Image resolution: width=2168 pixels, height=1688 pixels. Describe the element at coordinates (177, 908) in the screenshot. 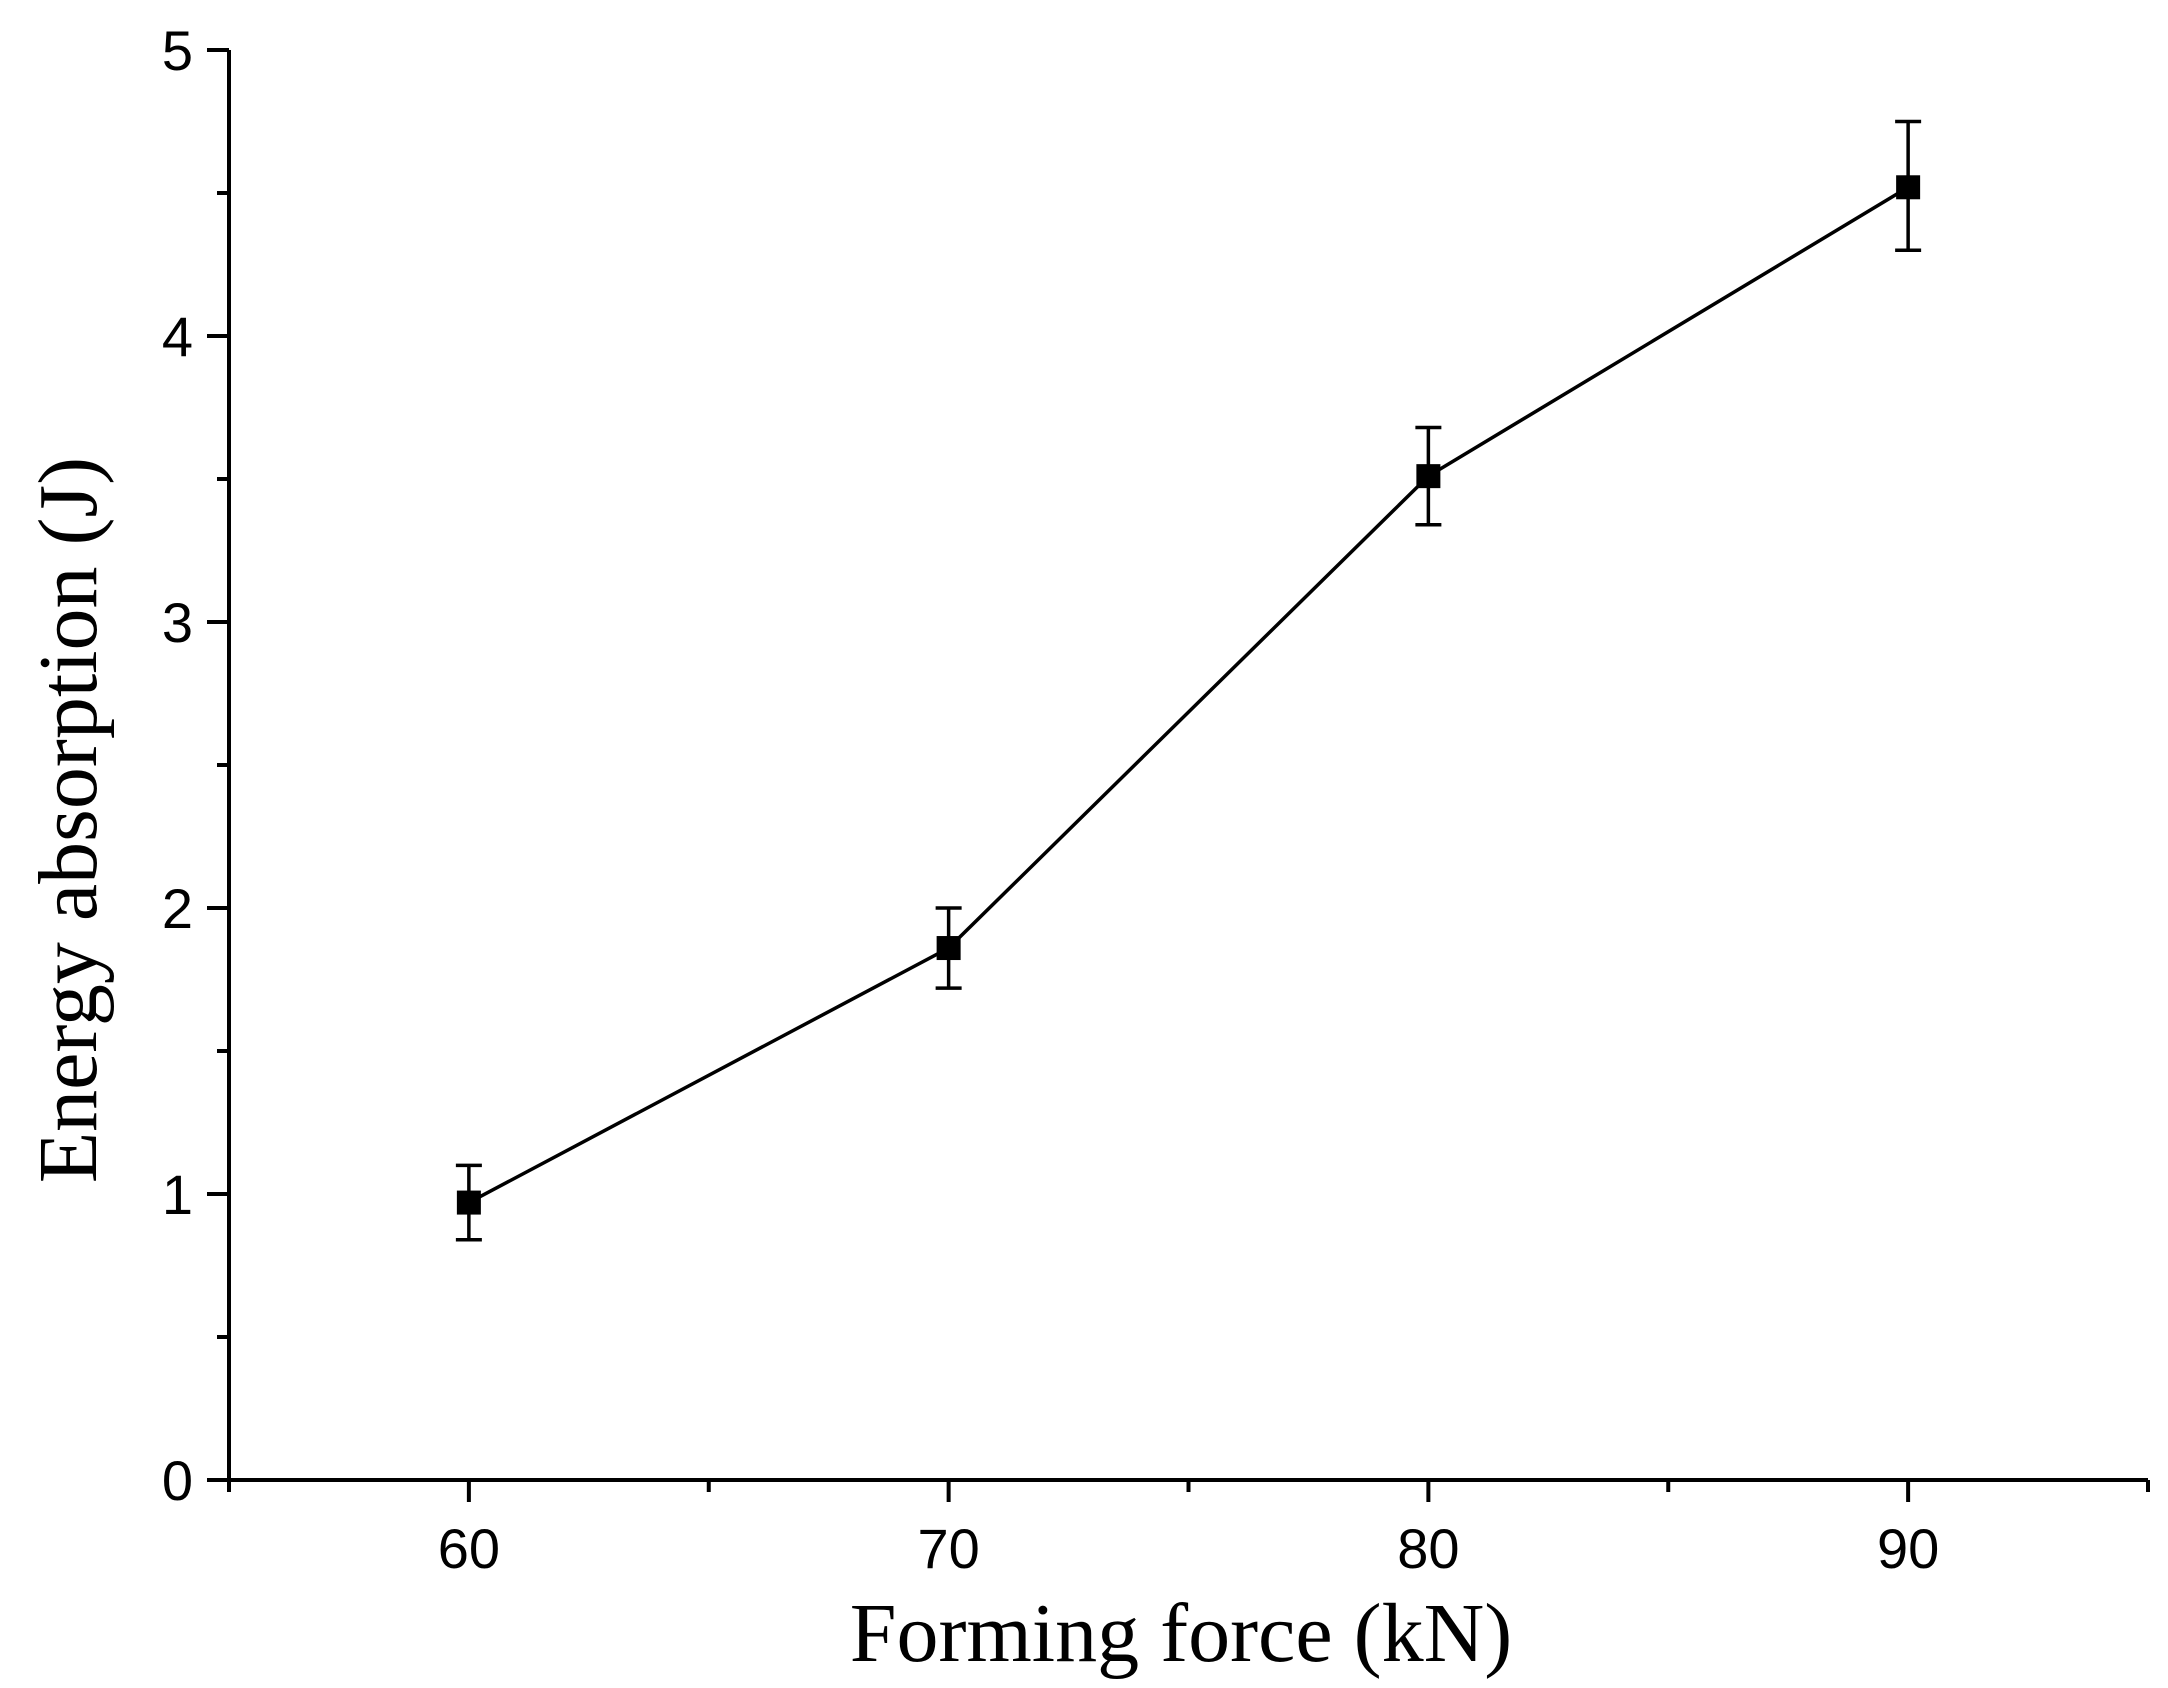

I see `y-tick-label: 2` at that location.